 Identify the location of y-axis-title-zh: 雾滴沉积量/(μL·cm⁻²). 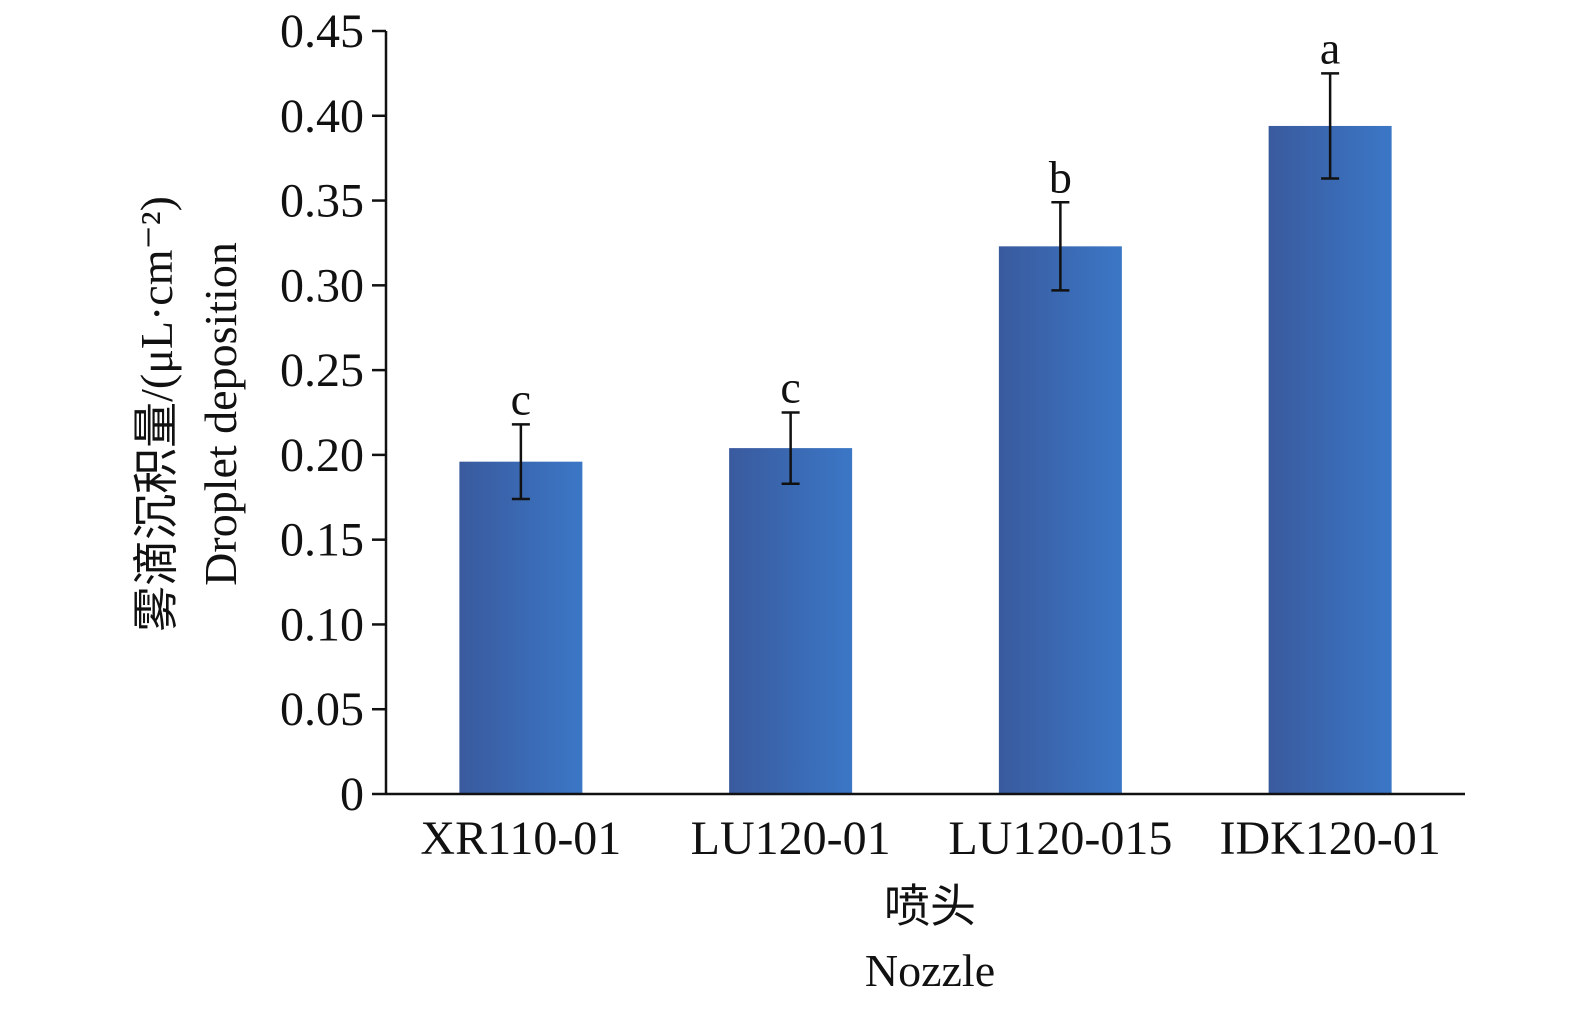
(156, 414).